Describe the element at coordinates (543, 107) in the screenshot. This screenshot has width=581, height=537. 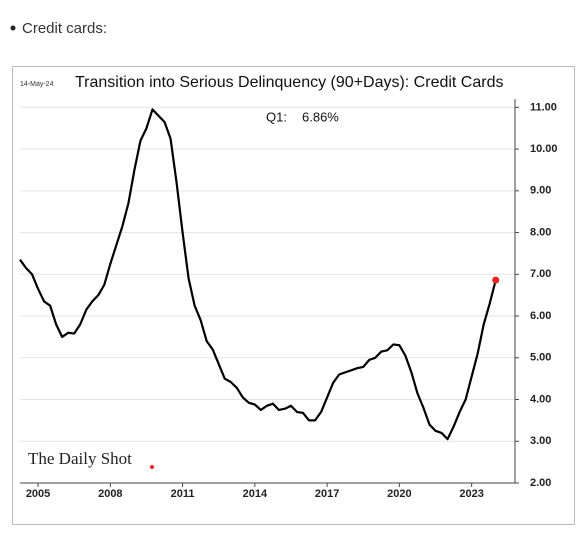
I see `y-tick-label: 11.00` at that location.